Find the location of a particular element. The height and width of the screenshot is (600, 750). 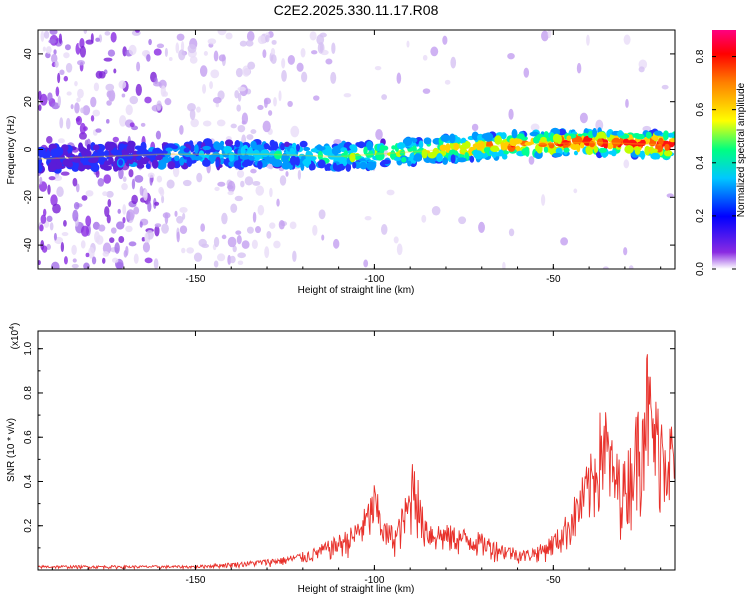

spectrogram-ridge-segment is located at coordinates (625, 143).